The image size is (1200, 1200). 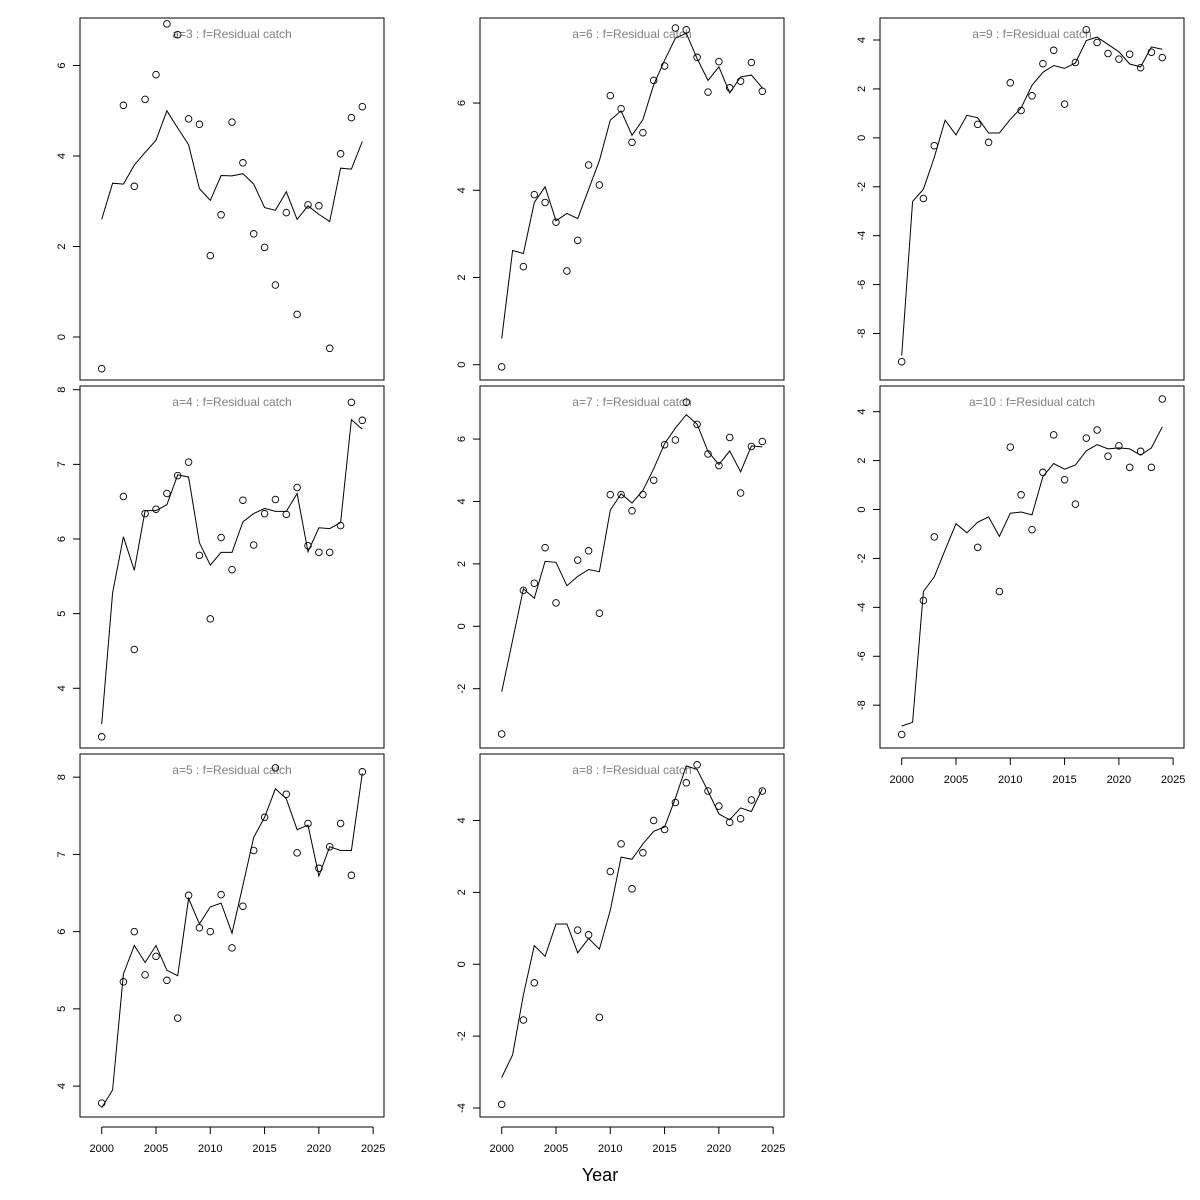 I want to click on panel-3: a=9 : f=Residual catch -8 -6 -4 -2 0 2 4, so click(x=1020, y=199).